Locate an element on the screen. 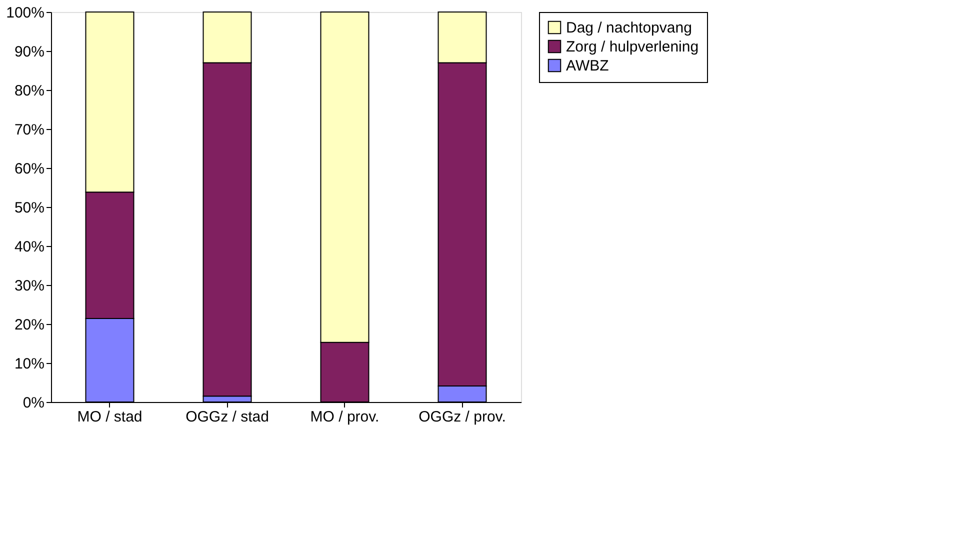  x-tick-label: MO / prov. is located at coordinates (345, 417).